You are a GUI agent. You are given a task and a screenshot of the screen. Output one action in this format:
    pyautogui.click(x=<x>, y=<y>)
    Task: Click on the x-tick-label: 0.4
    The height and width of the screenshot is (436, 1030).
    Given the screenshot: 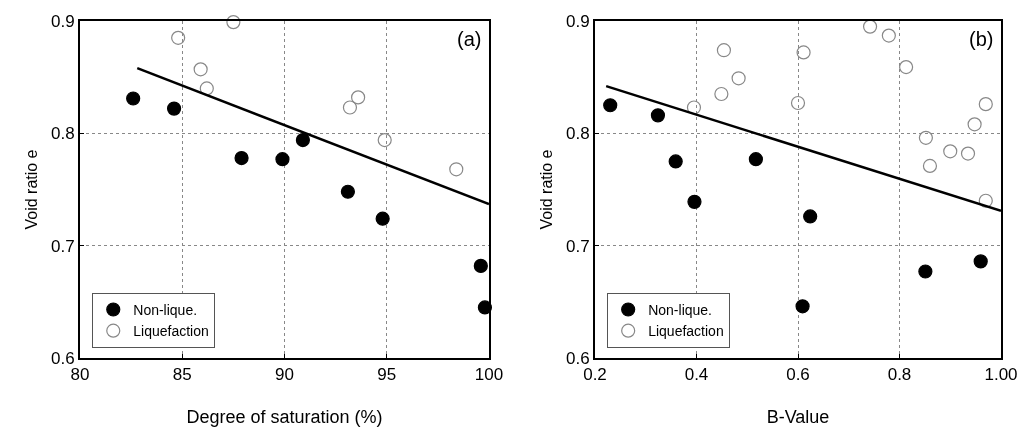 What is the action you would take?
    pyautogui.click(x=696, y=375)
    